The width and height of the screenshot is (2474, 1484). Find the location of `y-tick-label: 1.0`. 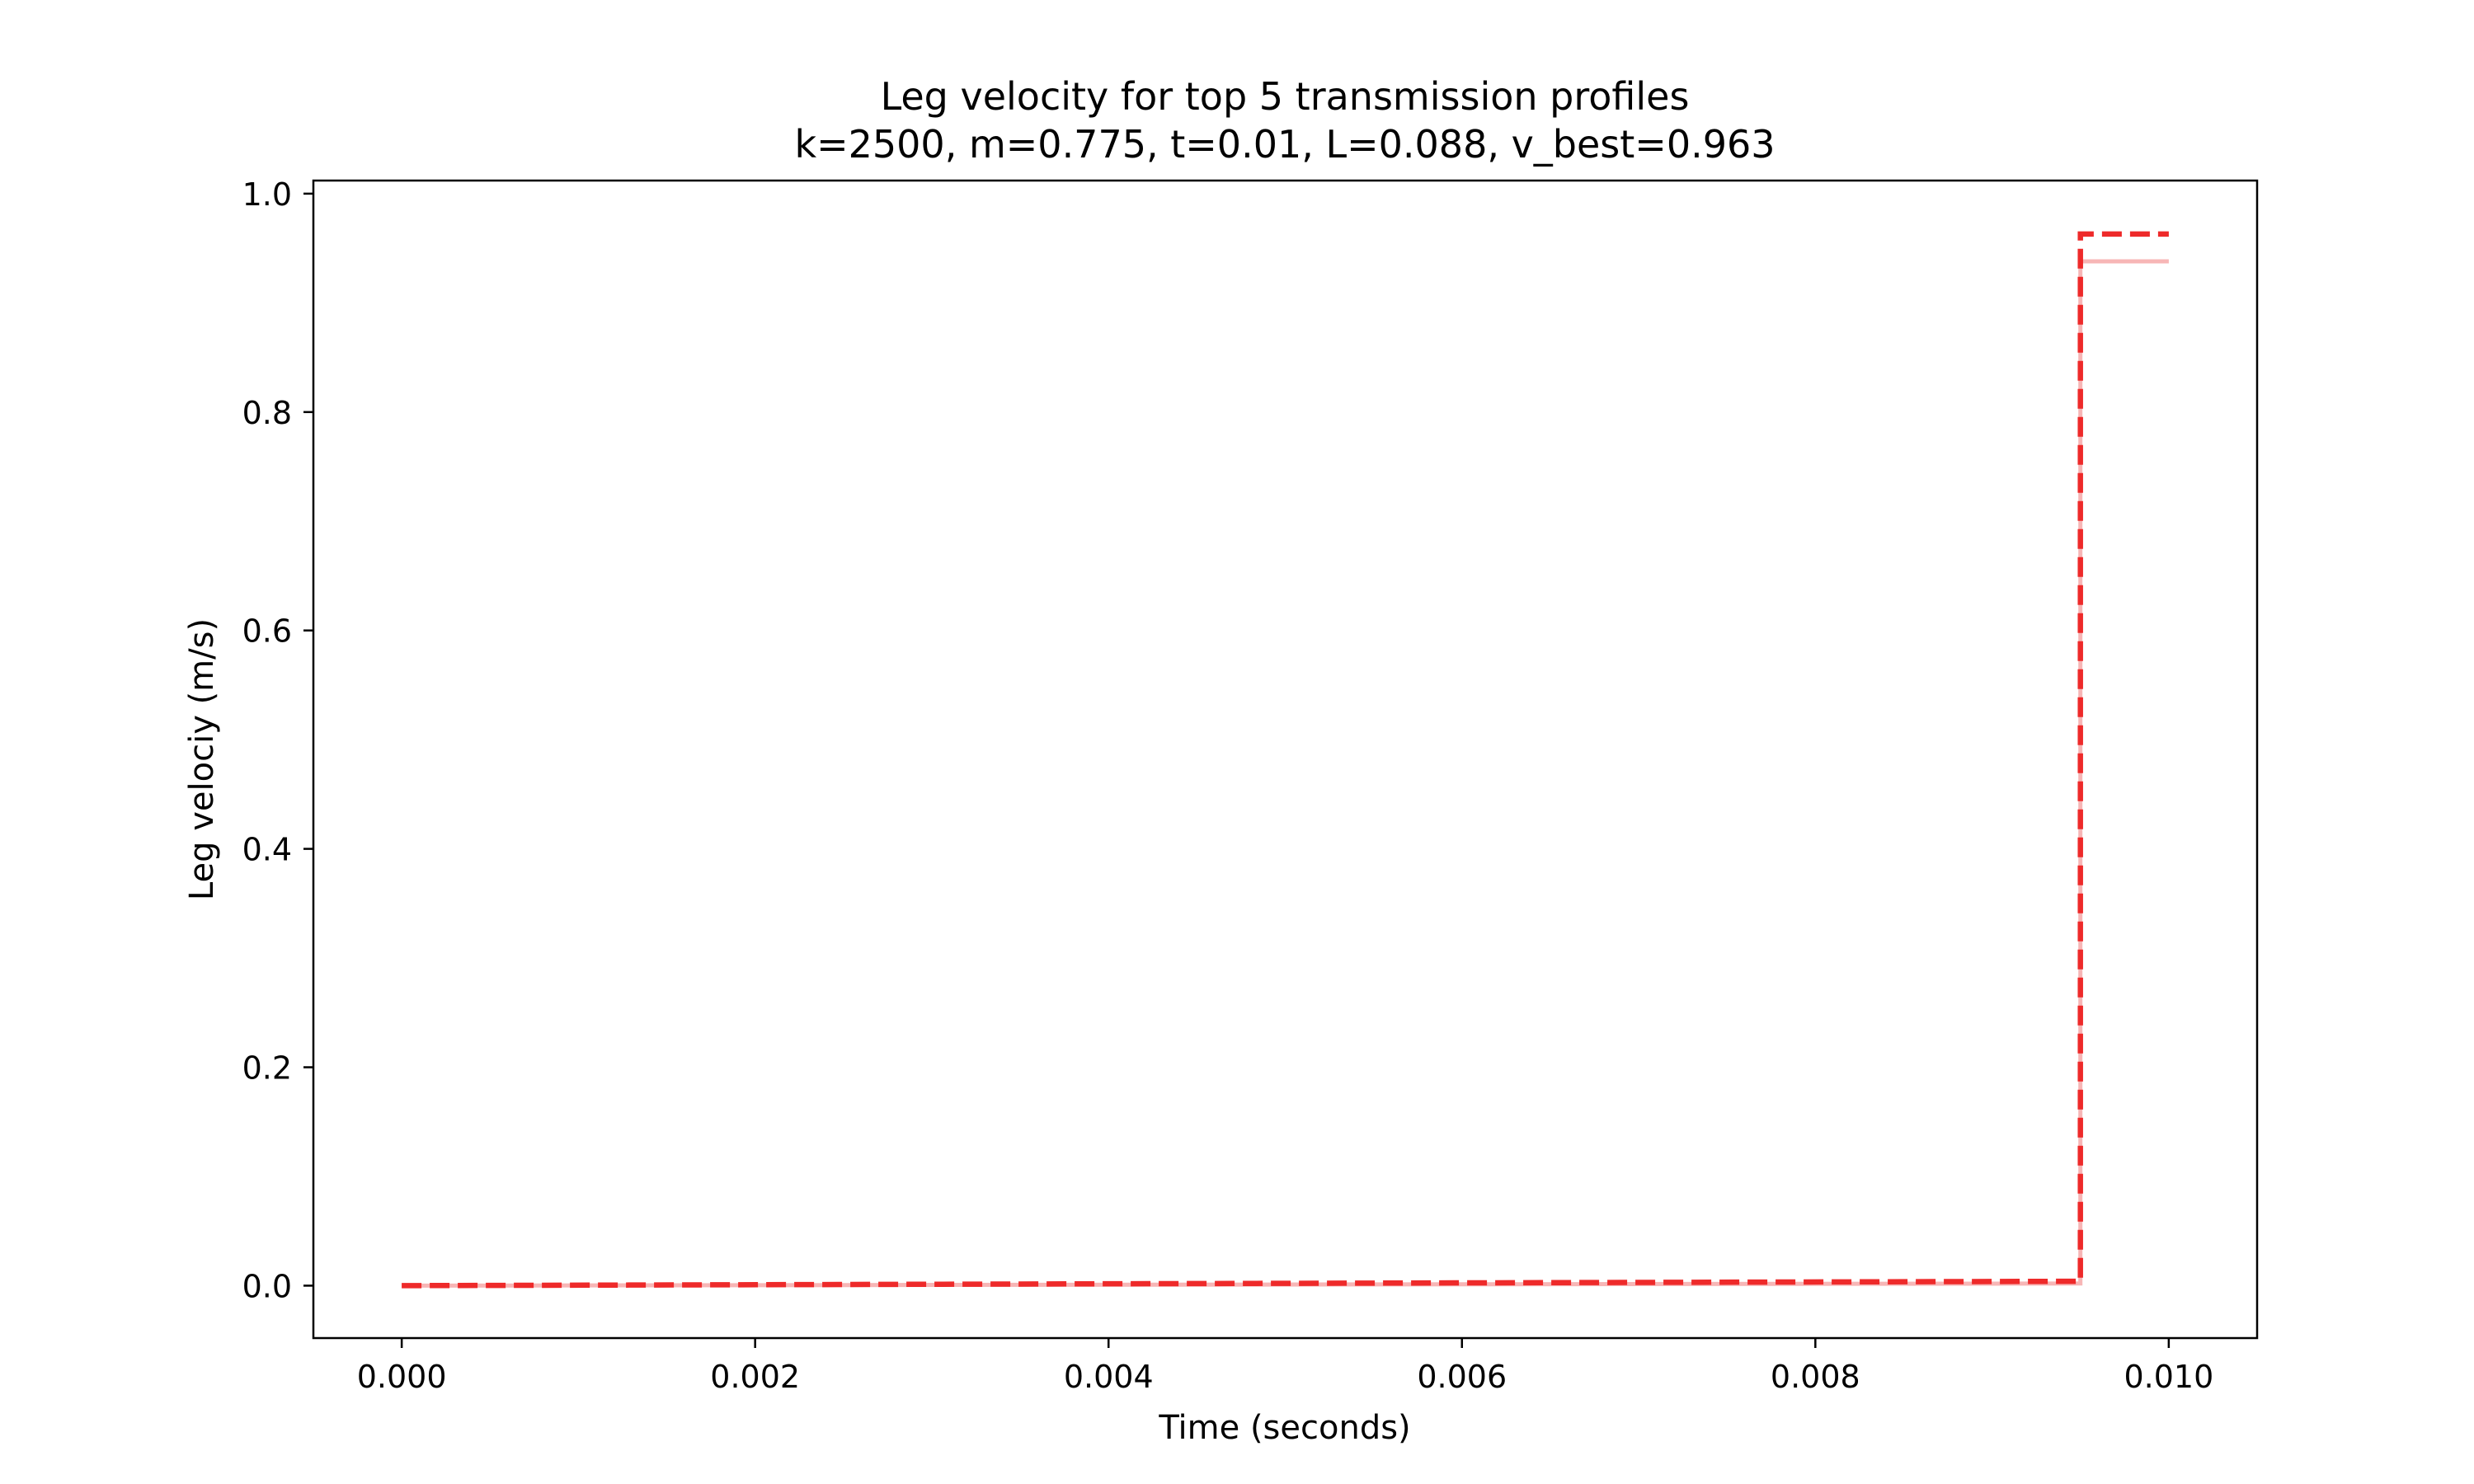

y-tick-label: 1.0 is located at coordinates (267, 194).